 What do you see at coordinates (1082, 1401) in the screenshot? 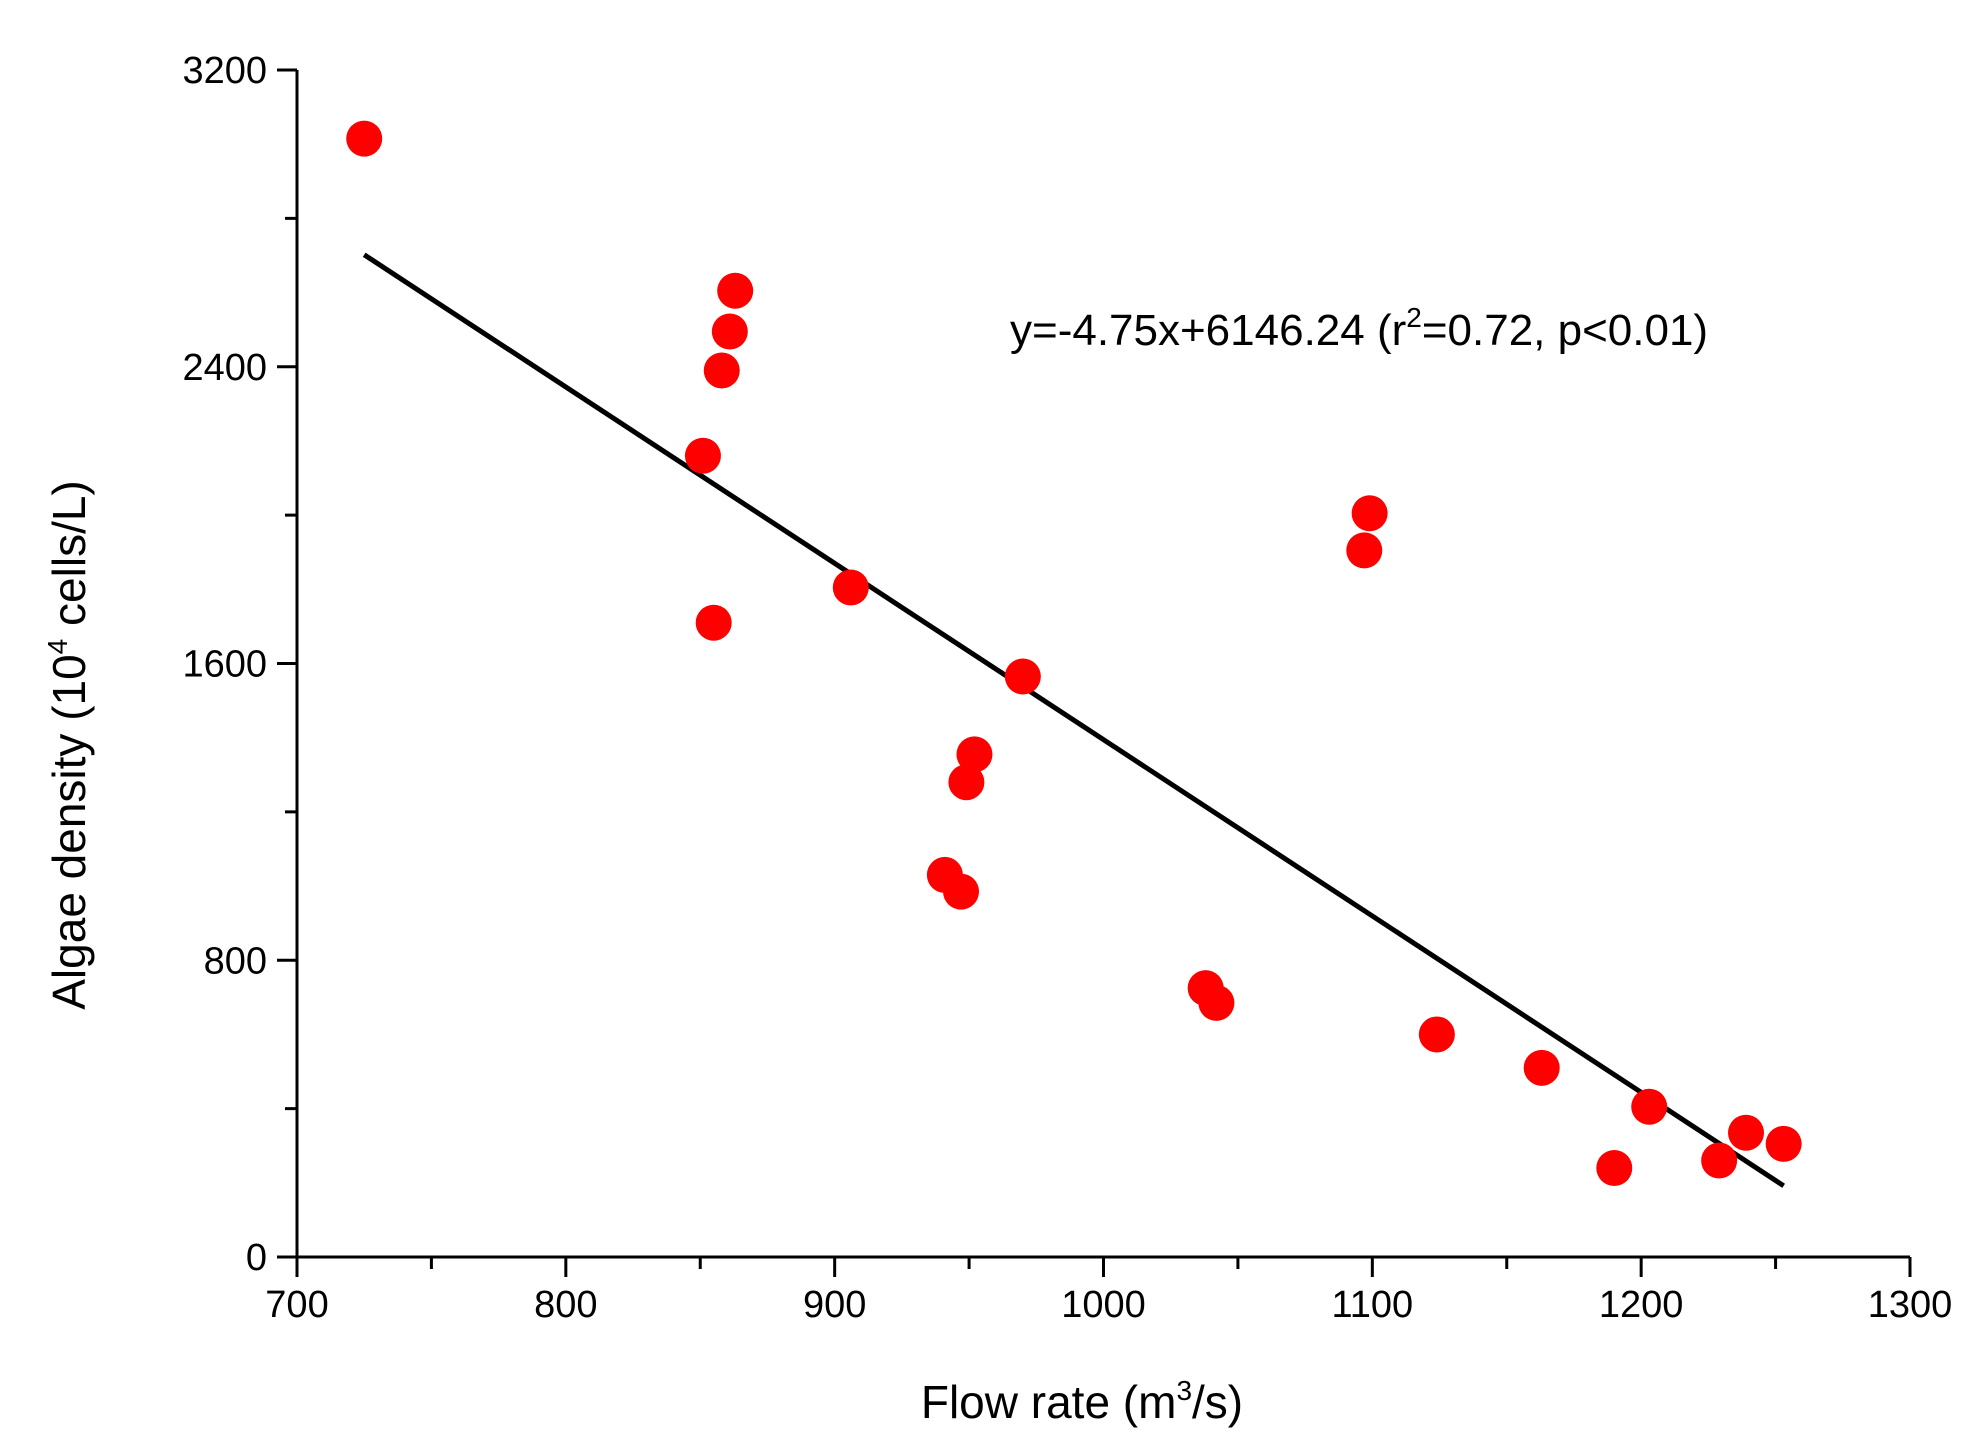
I see `x-axis-title: Flow rate (m3/s)` at bounding box center [1082, 1401].